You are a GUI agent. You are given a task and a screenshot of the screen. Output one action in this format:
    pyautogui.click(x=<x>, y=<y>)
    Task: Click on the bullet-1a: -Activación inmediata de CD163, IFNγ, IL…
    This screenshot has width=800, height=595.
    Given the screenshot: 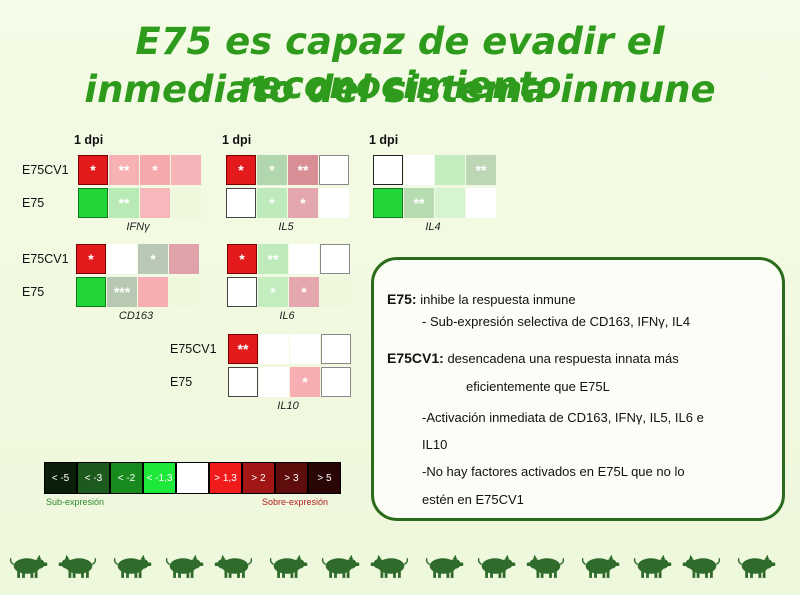 What is the action you would take?
    pyautogui.click(x=563, y=417)
    